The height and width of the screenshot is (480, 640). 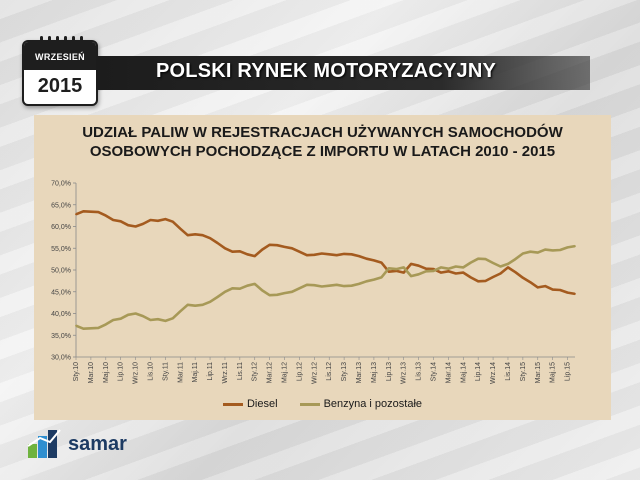 What do you see at coordinates (225, 373) in the screenshot?
I see `x-tick-label: Wrz.11` at bounding box center [225, 373].